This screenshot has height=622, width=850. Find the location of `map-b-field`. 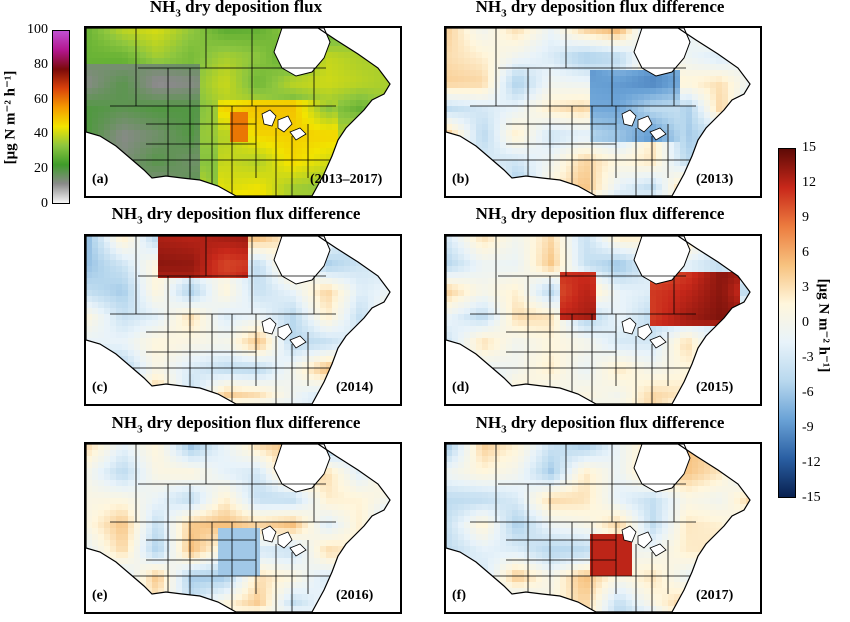

map-b-field is located at coordinates (598, 112).